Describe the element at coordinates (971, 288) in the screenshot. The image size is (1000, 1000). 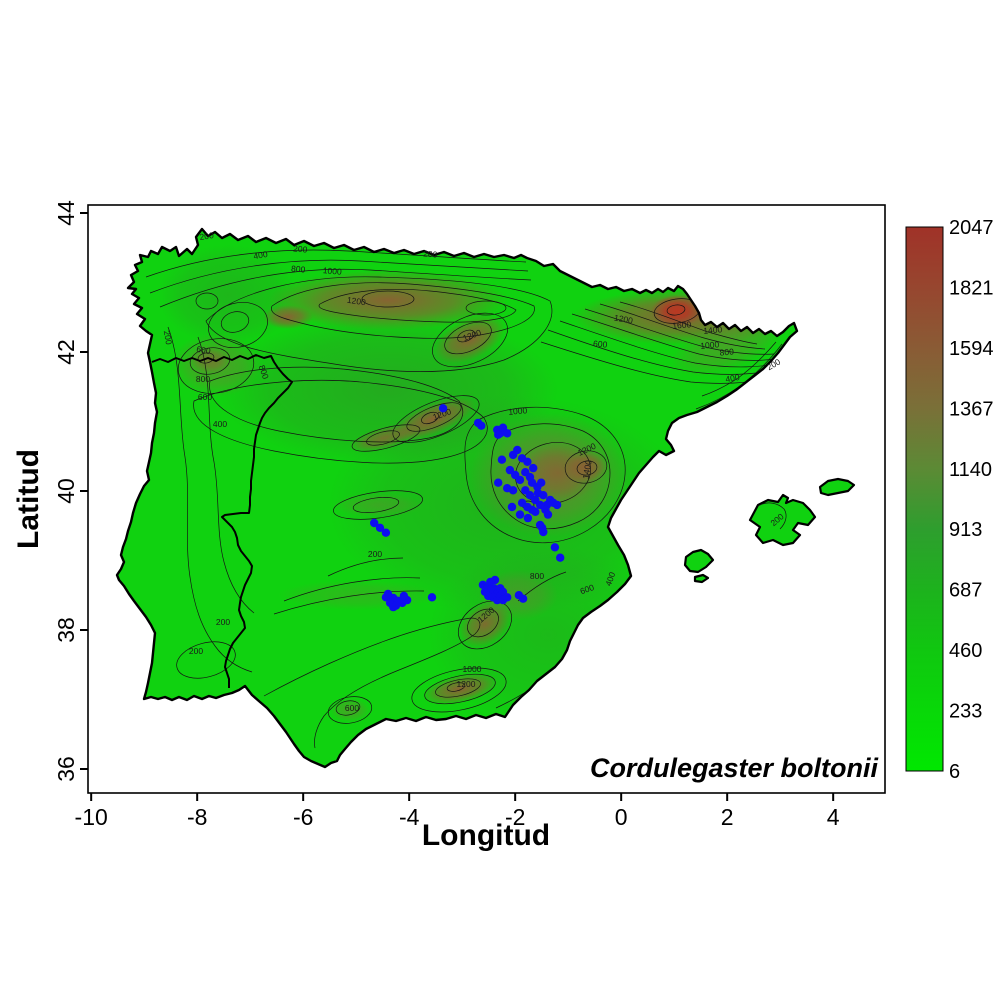
I see `legend-value-label: 1821` at that location.